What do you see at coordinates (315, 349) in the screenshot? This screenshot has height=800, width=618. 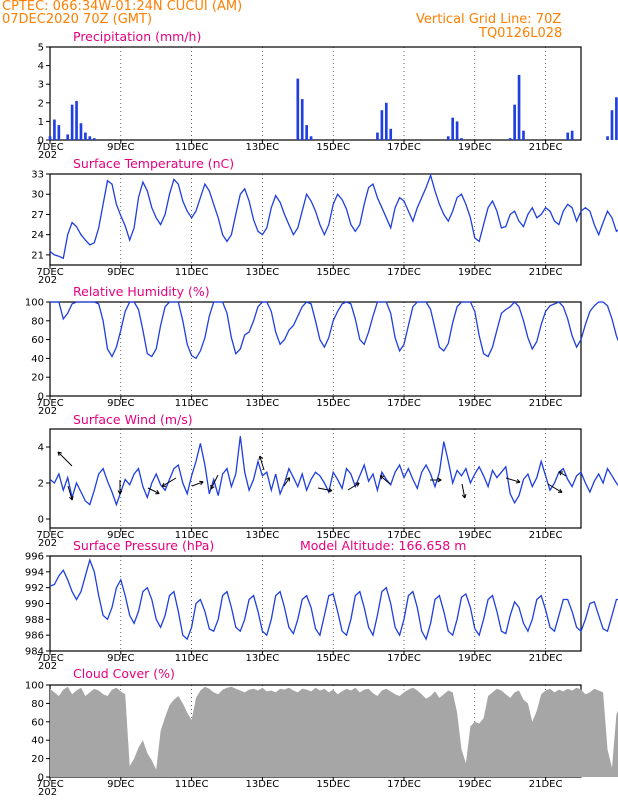 I see `humidity-frame` at bounding box center [315, 349].